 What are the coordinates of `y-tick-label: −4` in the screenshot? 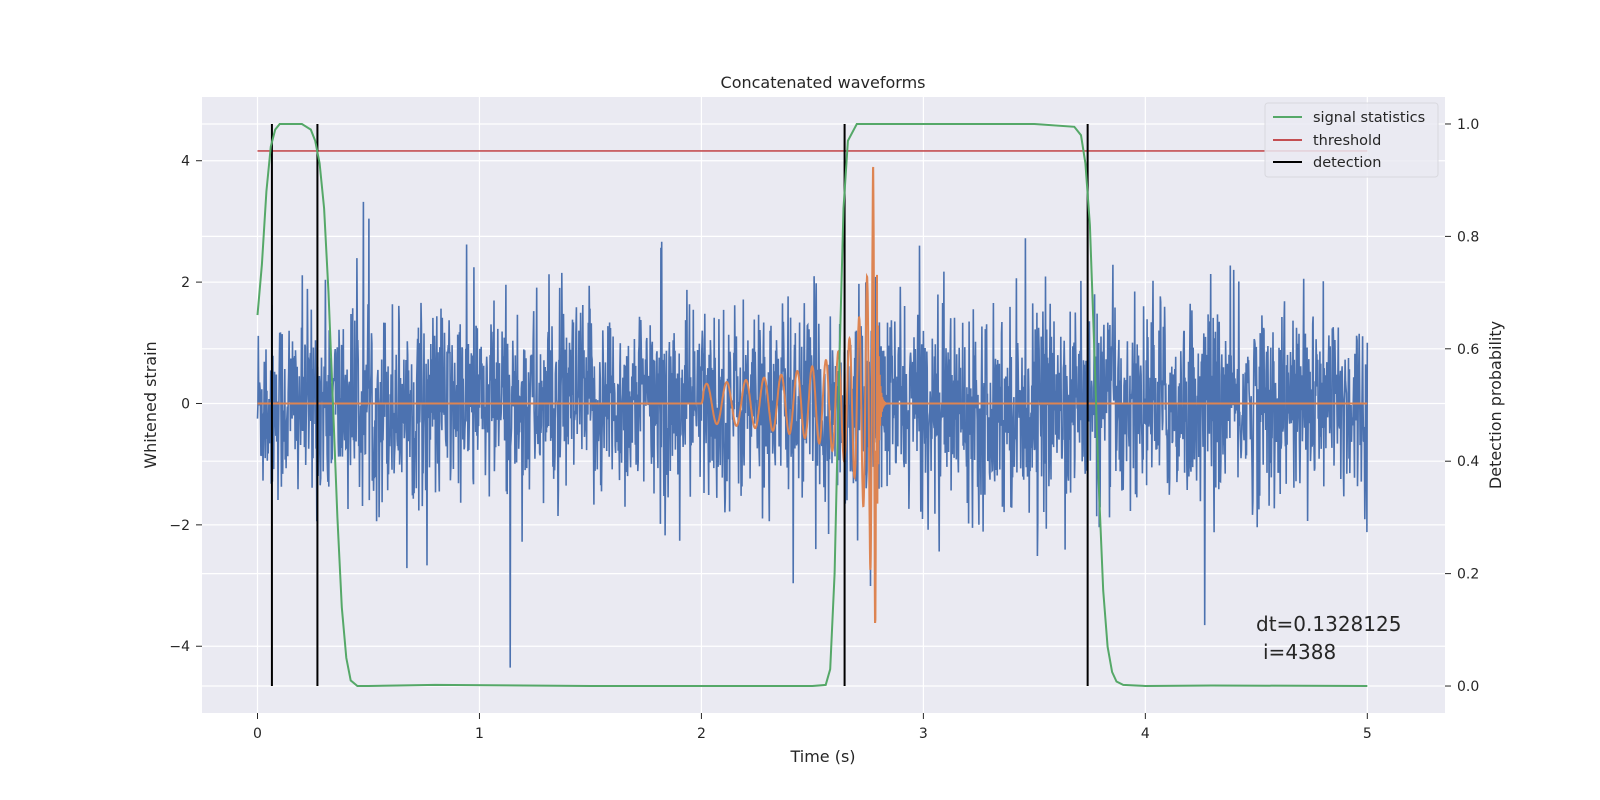 It's located at (179, 647).